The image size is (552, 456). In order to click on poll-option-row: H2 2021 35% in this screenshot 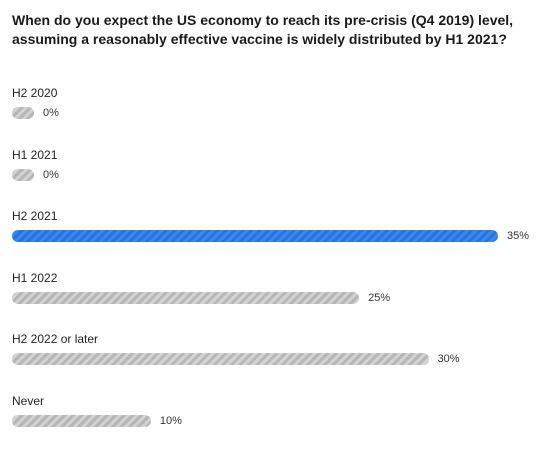, I will do `click(277, 240)`.